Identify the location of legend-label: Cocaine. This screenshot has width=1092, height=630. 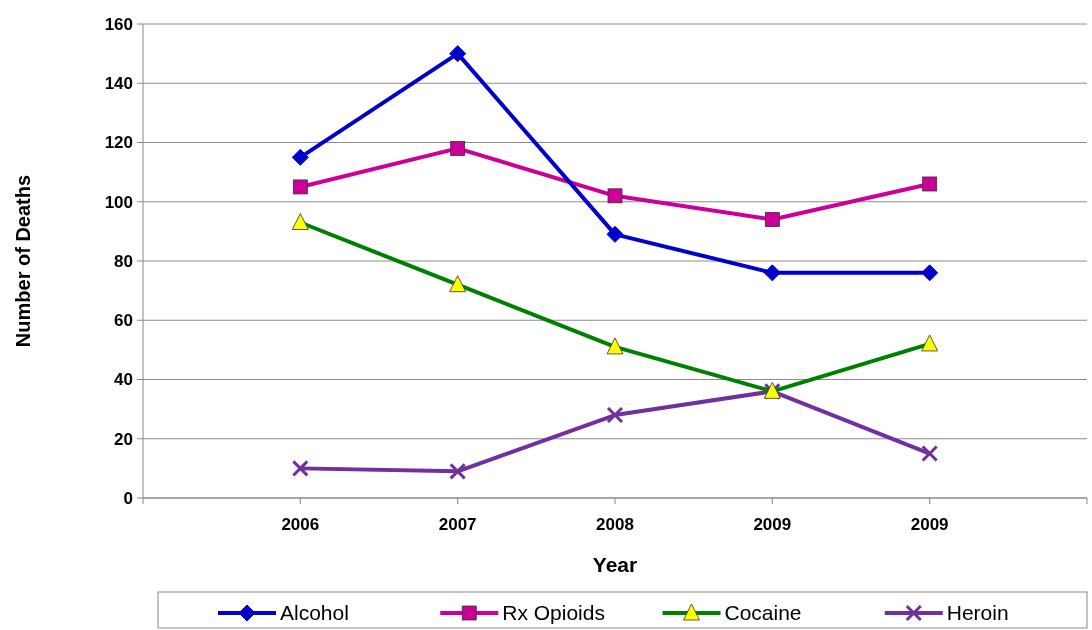
(763, 613).